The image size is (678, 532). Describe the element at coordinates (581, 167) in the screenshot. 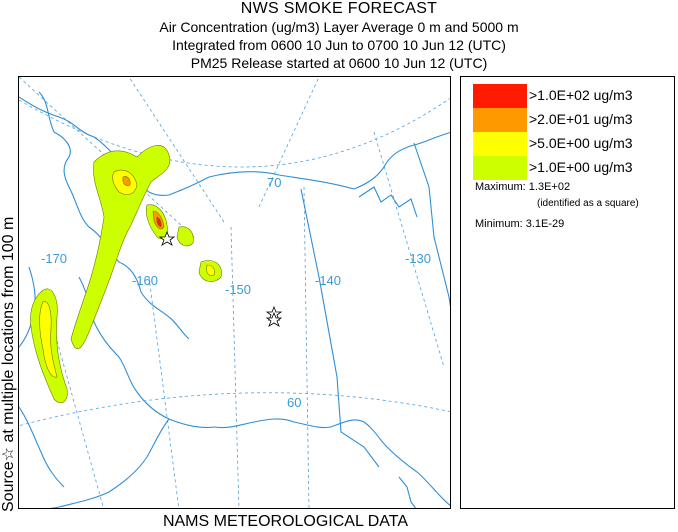

I see `legend-label-1: >1.0E+00 ug/m3` at that location.